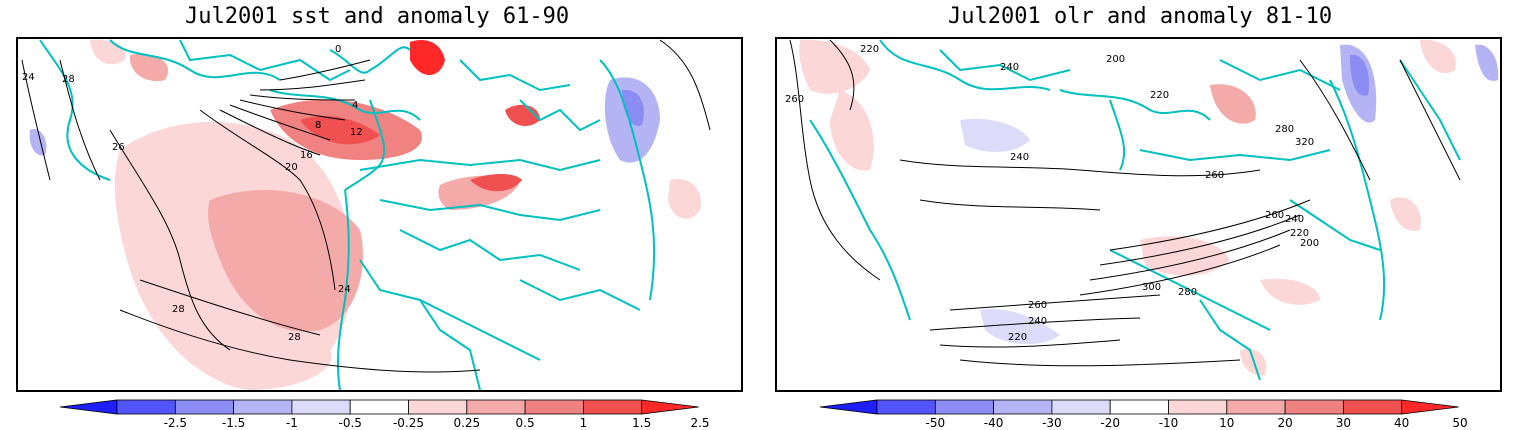 The width and height of the screenshot is (1520, 430). Describe the element at coordinates (318, 125) in the screenshot. I see `svg-text: 8` at that location.